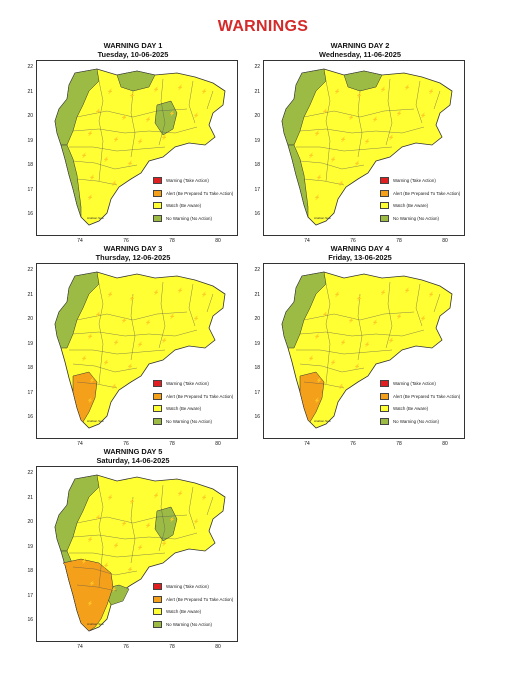 This screenshot has width=526, height=685. I want to click on panel-title: WARNING DAY 1 Tuesday, 10-06-2025, so click(133, 50).